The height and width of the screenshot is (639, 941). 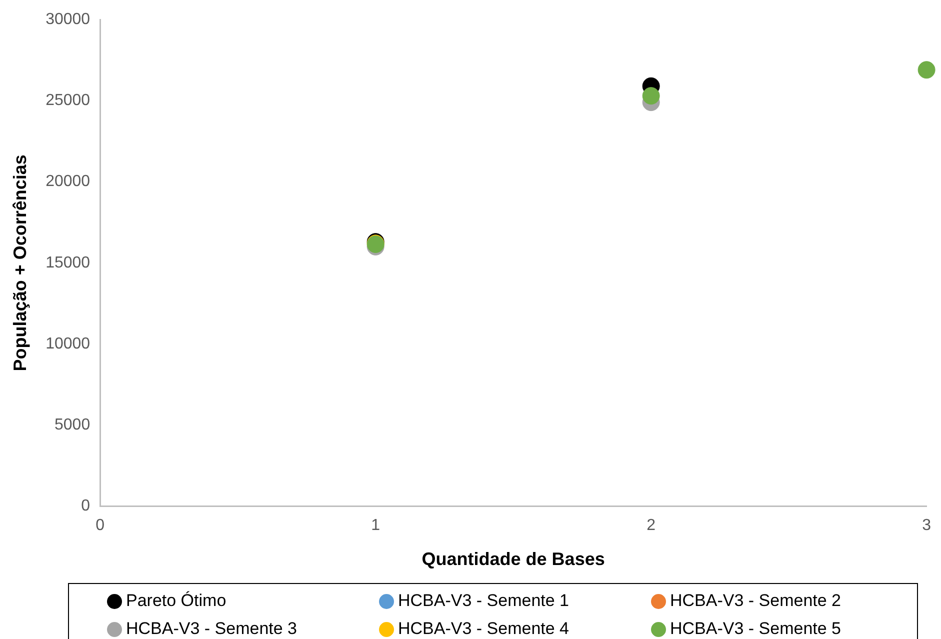 What do you see at coordinates (513, 559) in the screenshot?
I see `x-axis-title: Quantidade de Bases` at bounding box center [513, 559].